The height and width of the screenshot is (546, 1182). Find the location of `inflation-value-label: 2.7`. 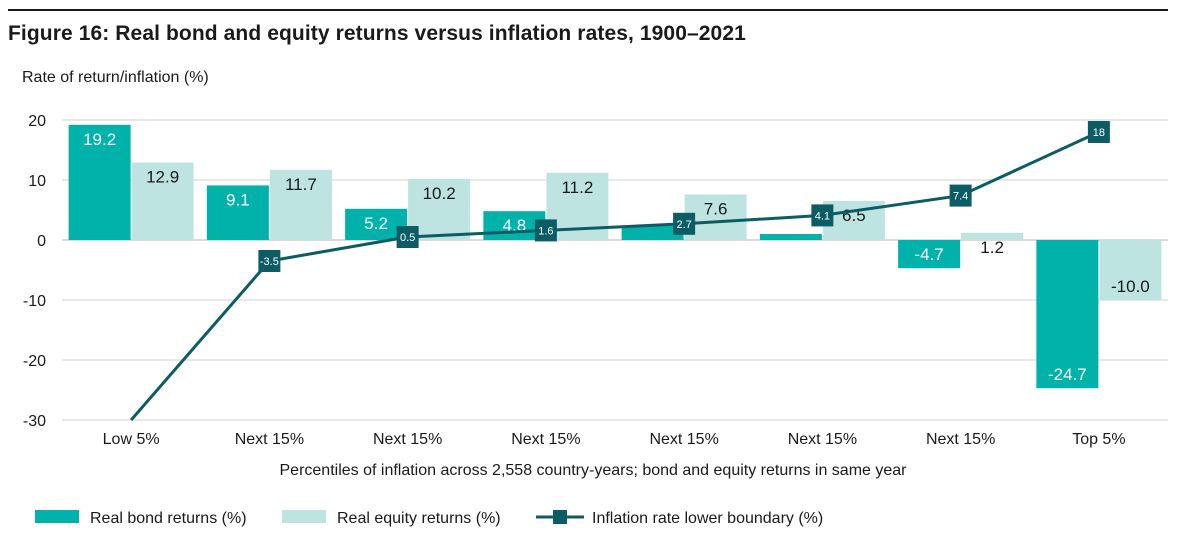

inflation-value-label: 2.7 is located at coordinates (683, 225).